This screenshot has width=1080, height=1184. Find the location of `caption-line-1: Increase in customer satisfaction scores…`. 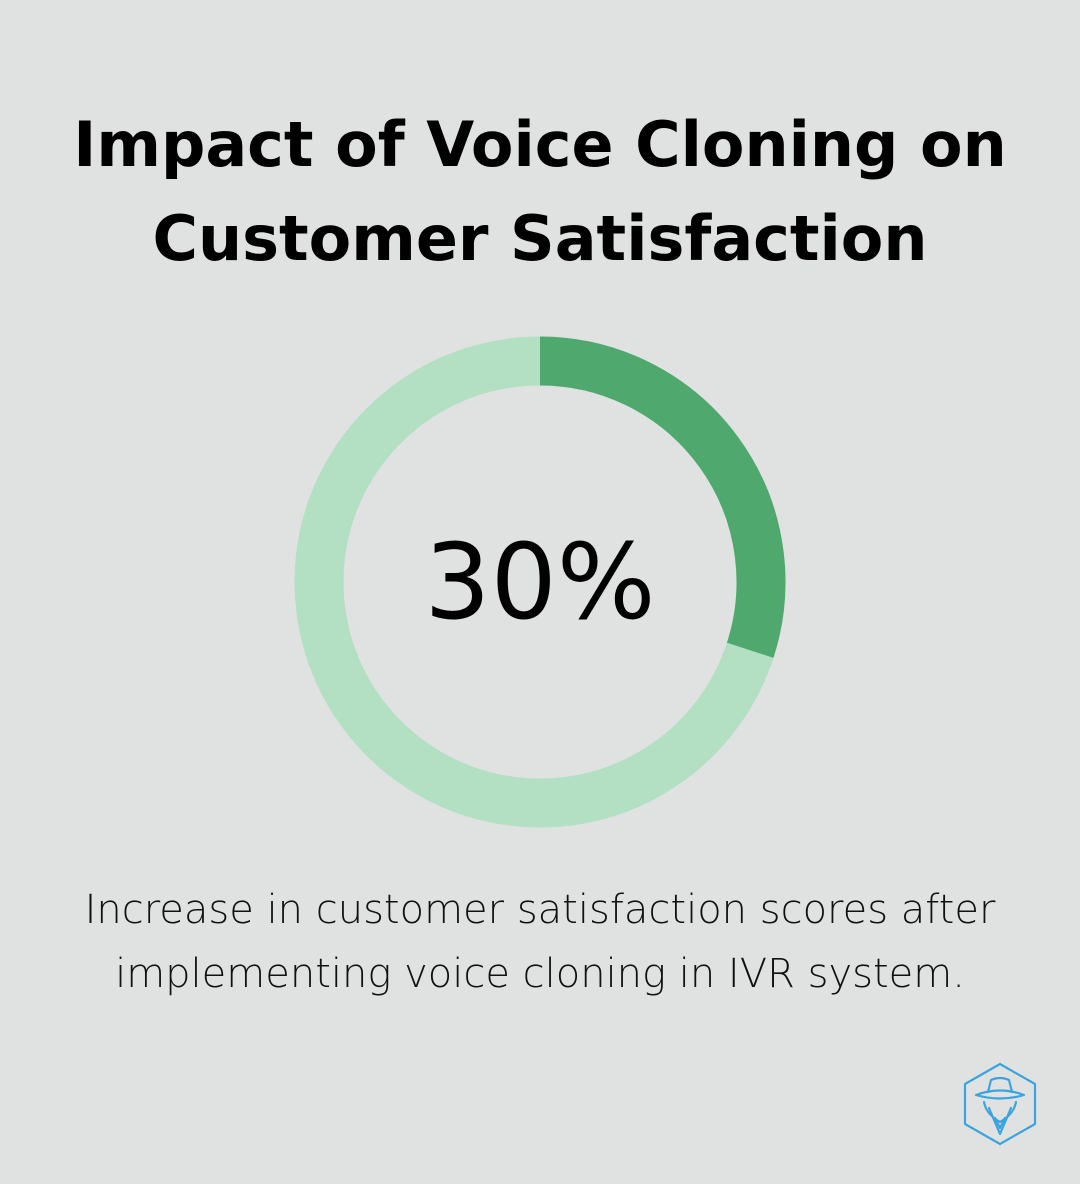

caption-line-1: Increase in customer satisfaction scores… is located at coordinates (540, 910).